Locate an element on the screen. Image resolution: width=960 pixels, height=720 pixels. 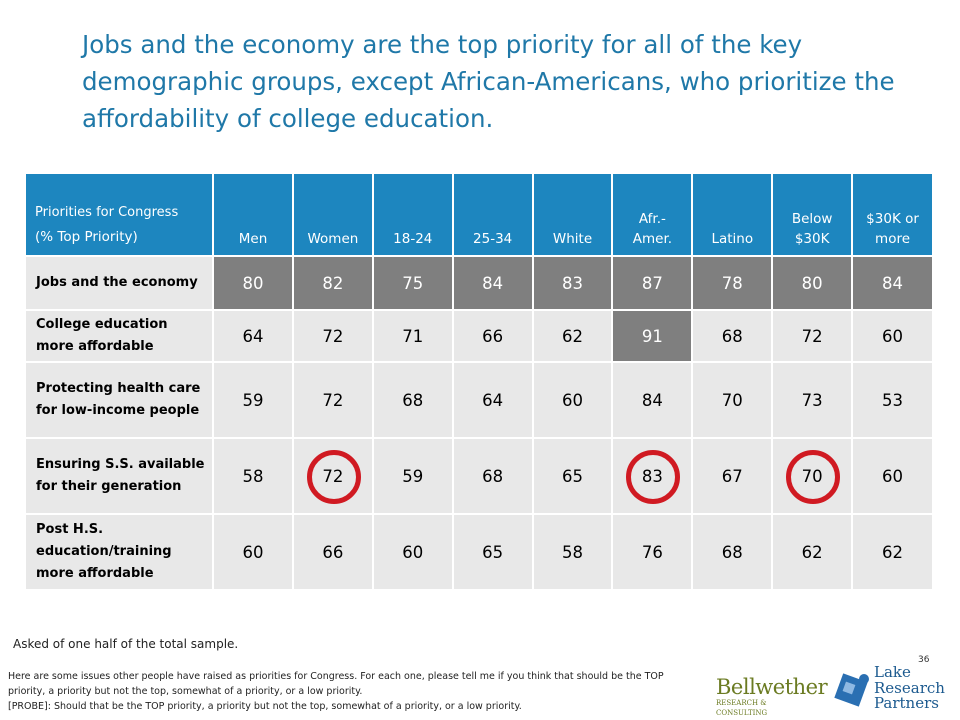
value-text: 91 is located at coordinates (652, 336).